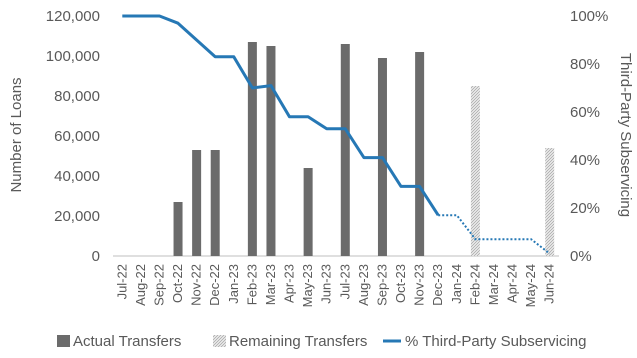 Image resolution: width=637 pixels, height=358 pixels. Describe the element at coordinates (77, 176) in the screenshot. I see `y-tick-label: 40,000` at that location.